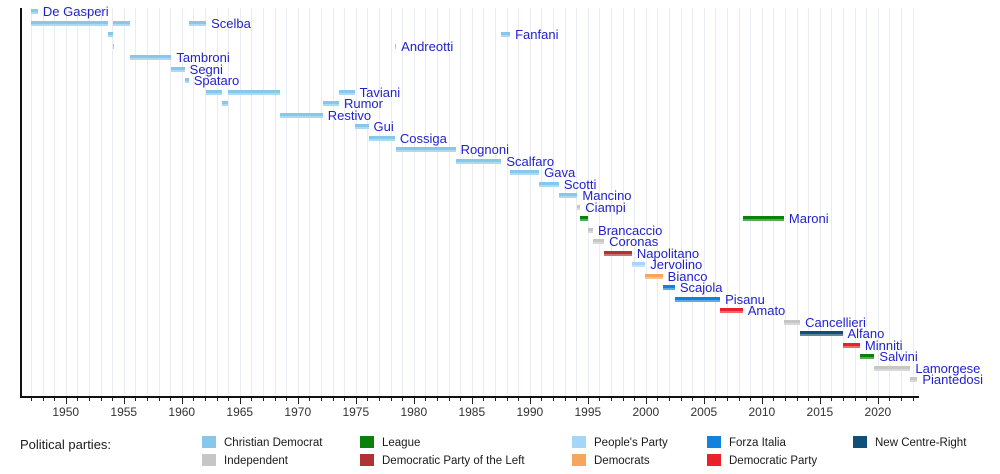 Image resolution: width=1000 pixels, height=474 pixels. I want to click on minister-label-amato: Amato, so click(766, 310).